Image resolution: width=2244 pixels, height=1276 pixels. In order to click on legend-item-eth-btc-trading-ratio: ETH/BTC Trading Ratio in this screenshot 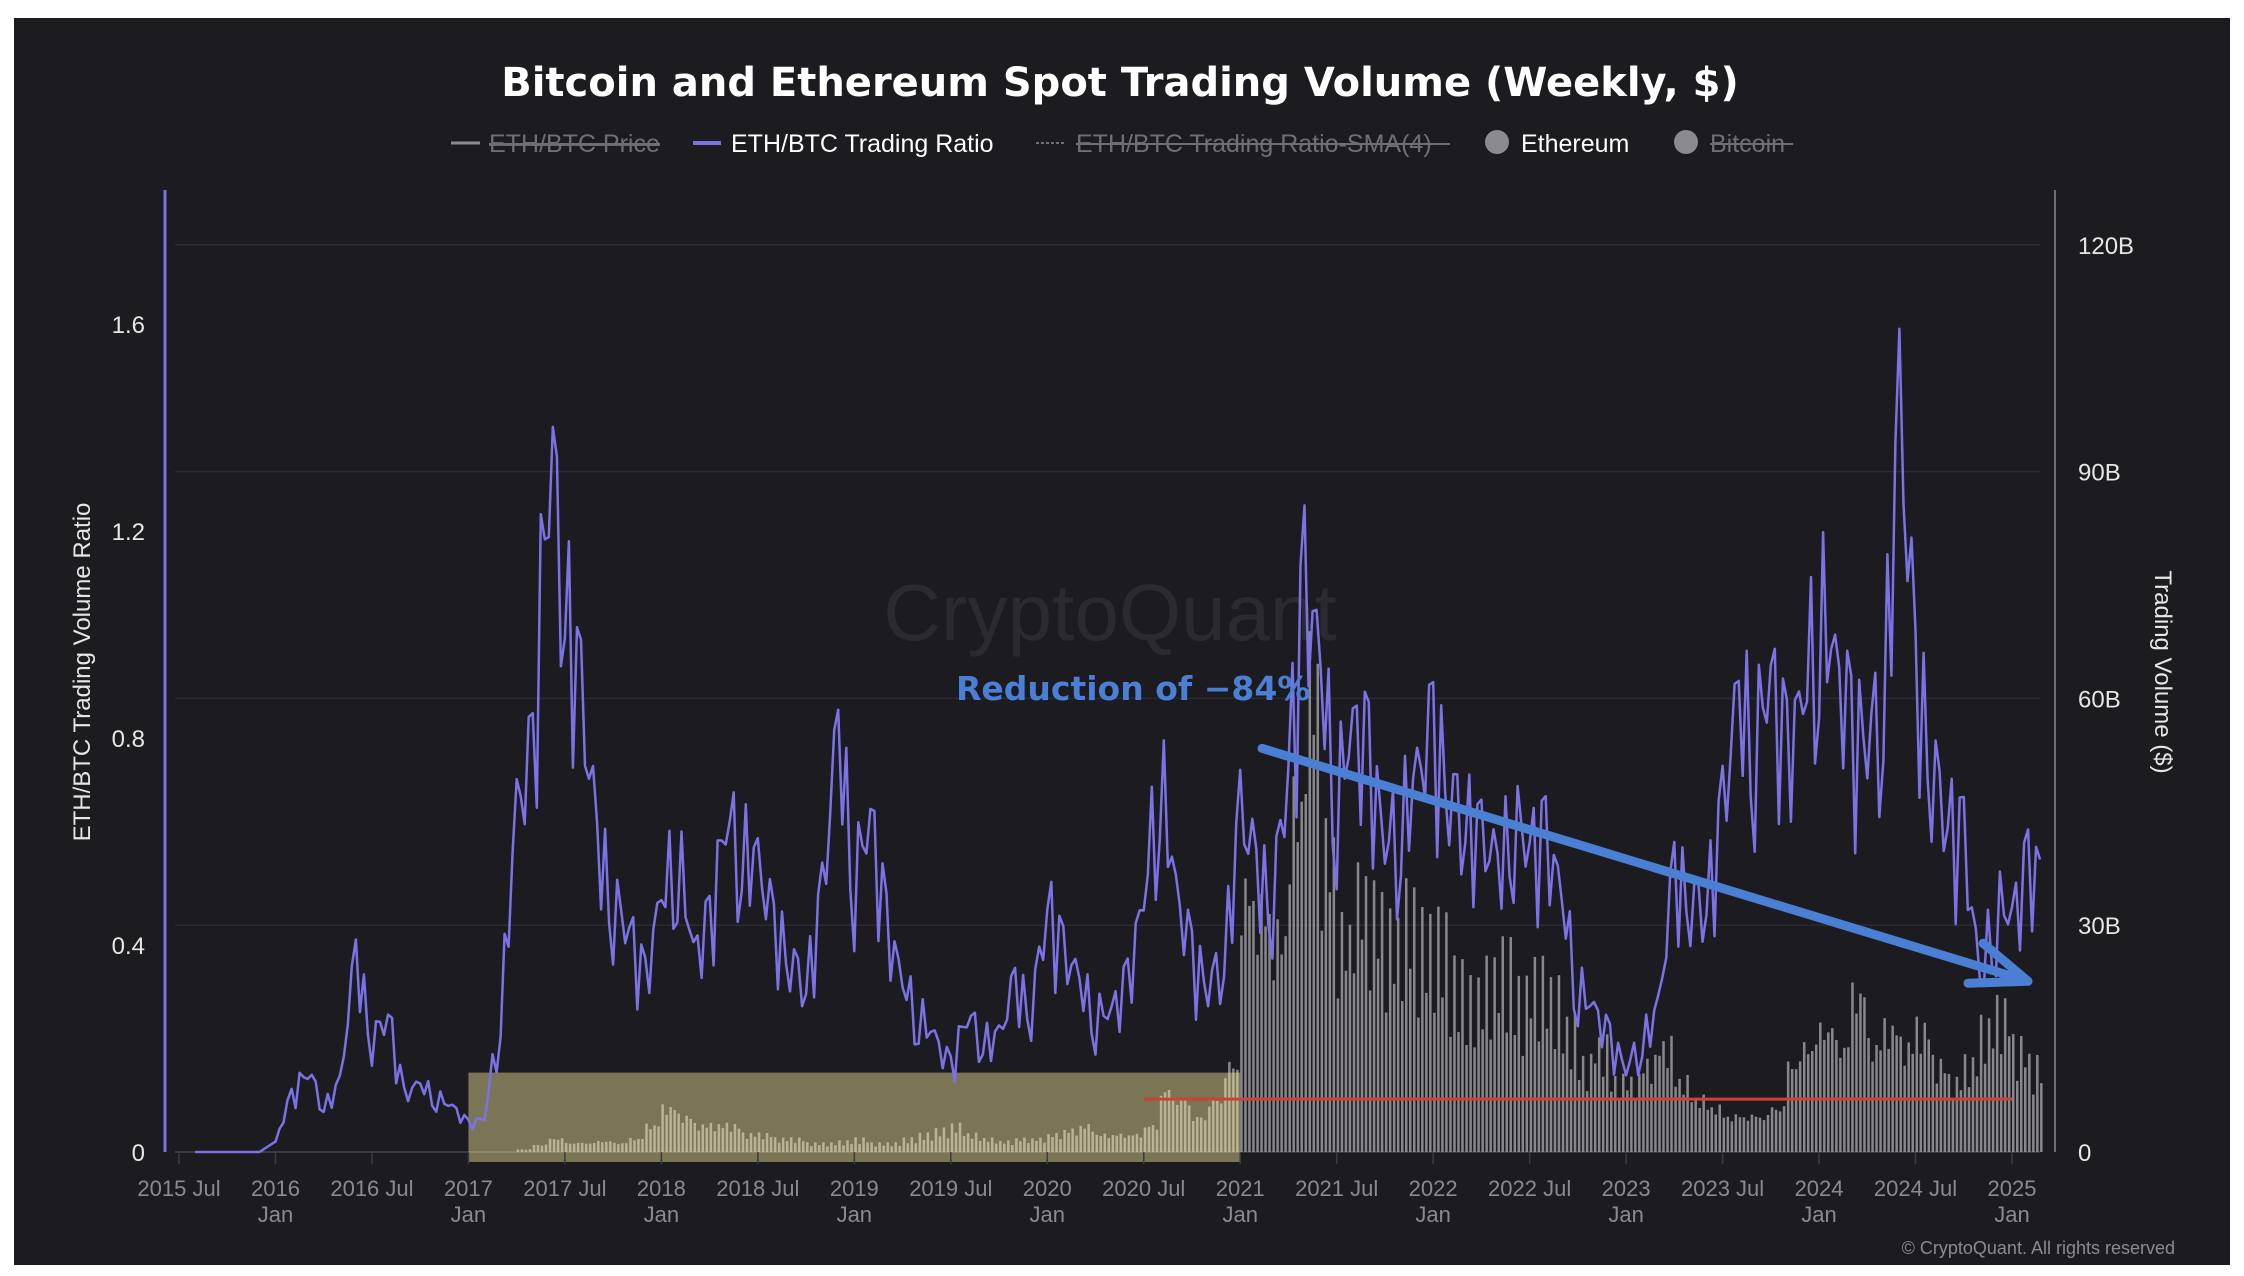, I will do `click(843, 144)`.